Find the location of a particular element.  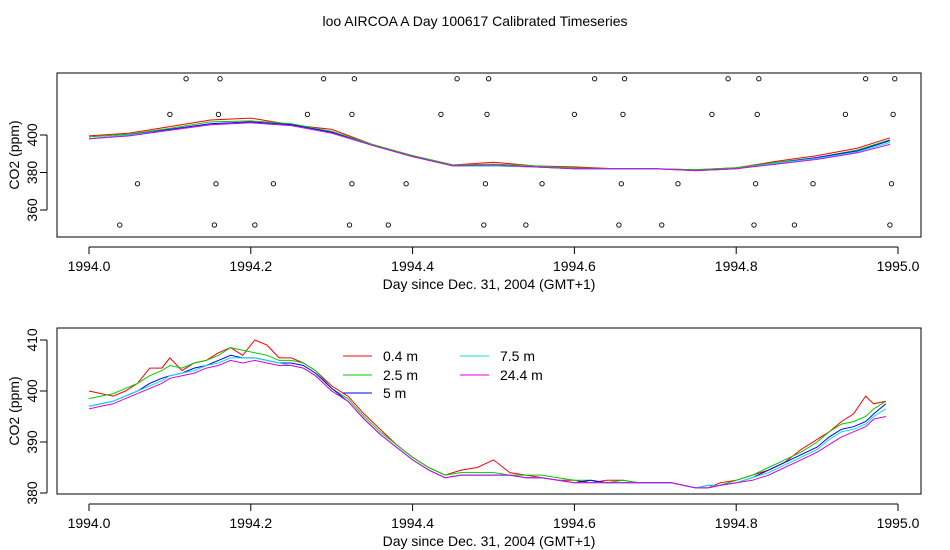

bottom-y-axis-label: CO2 (ppm) is located at coordinates (14, 410).